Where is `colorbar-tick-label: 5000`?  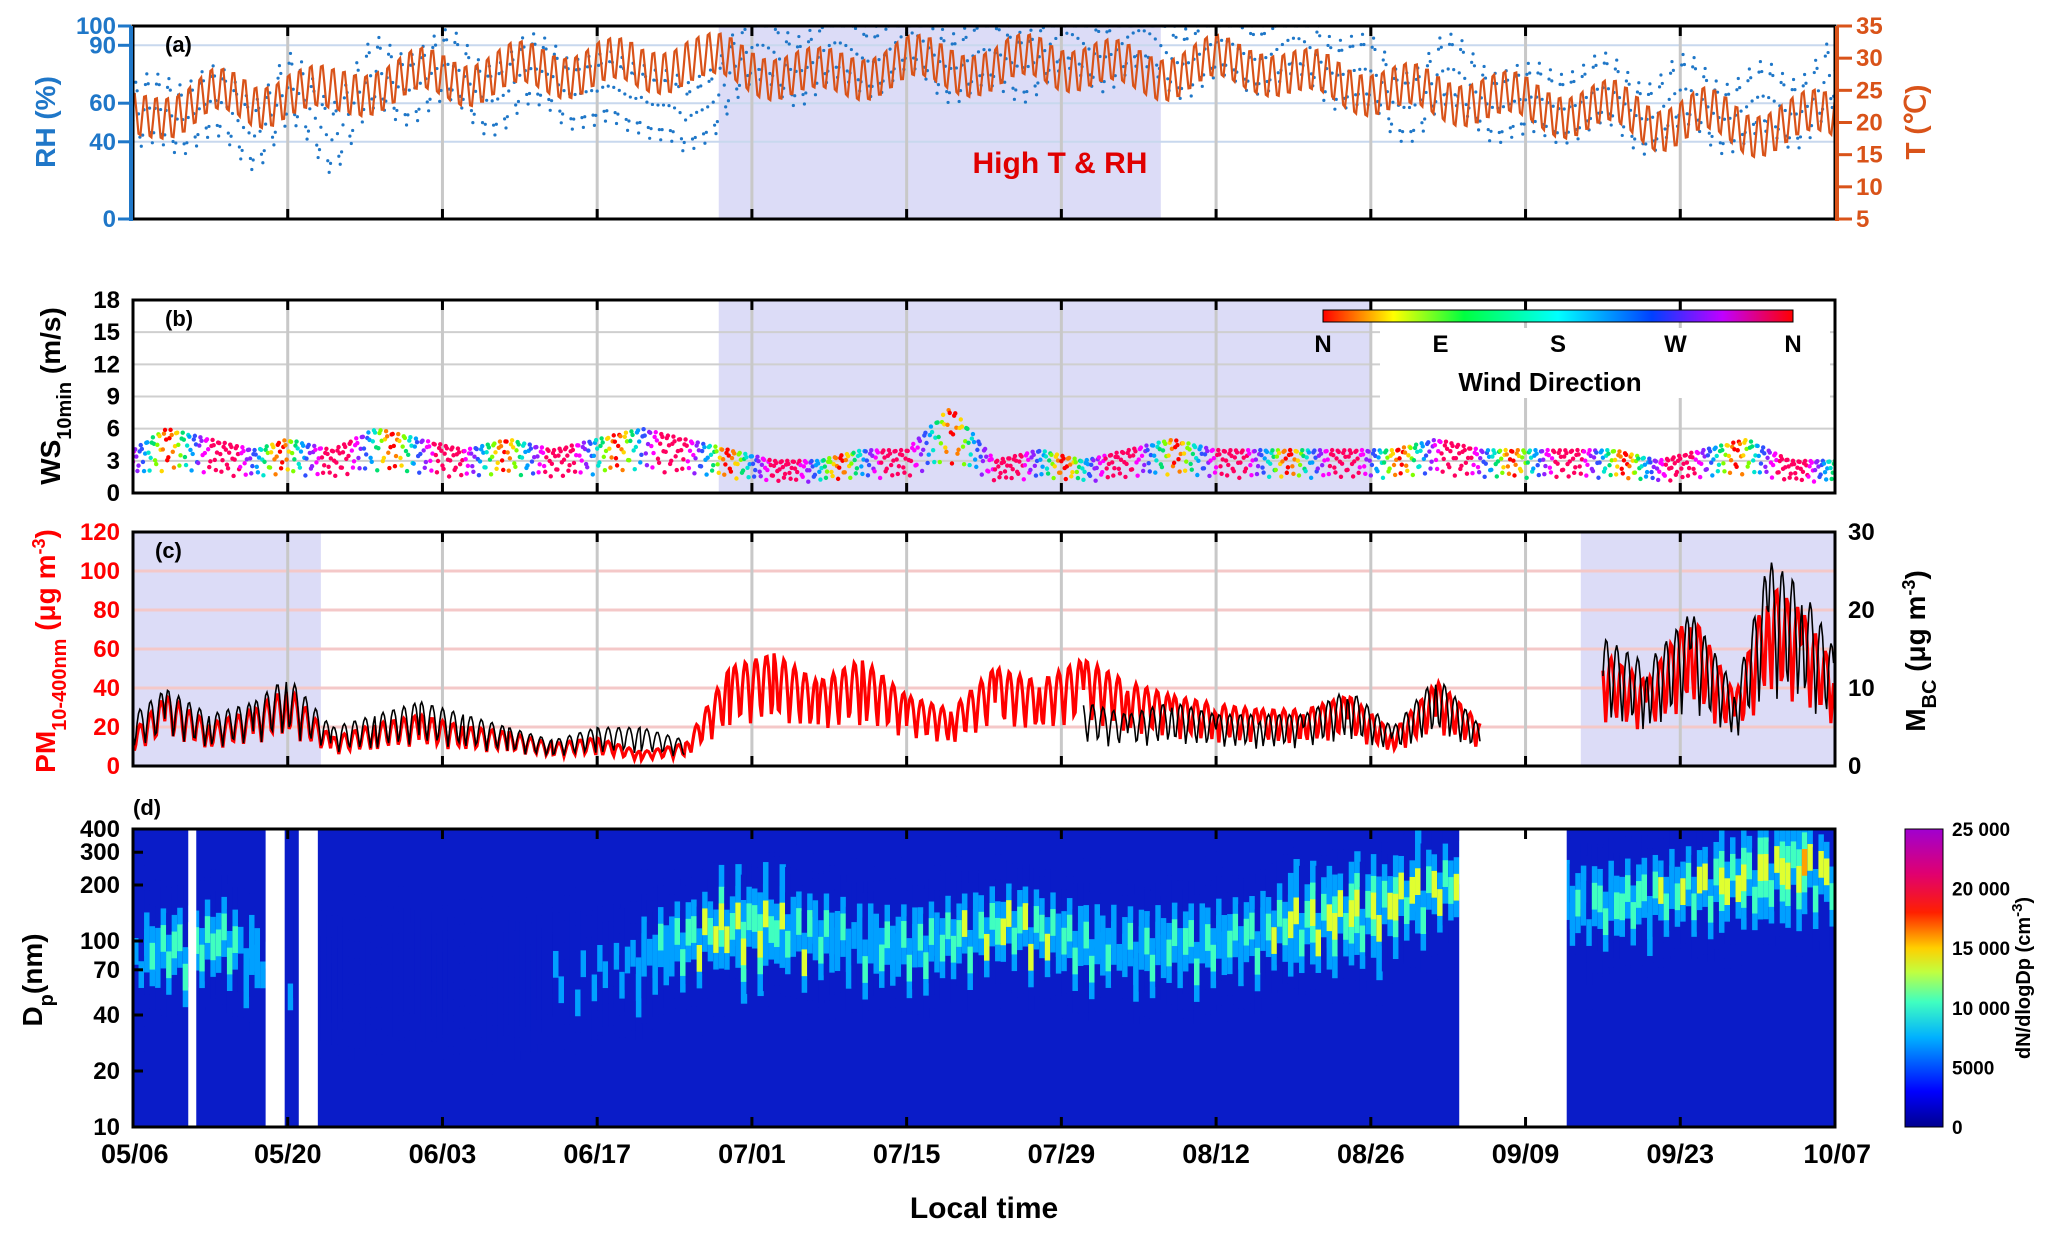 colorbar-tick-label: 5000 is located at coordinates (1973, 1068).